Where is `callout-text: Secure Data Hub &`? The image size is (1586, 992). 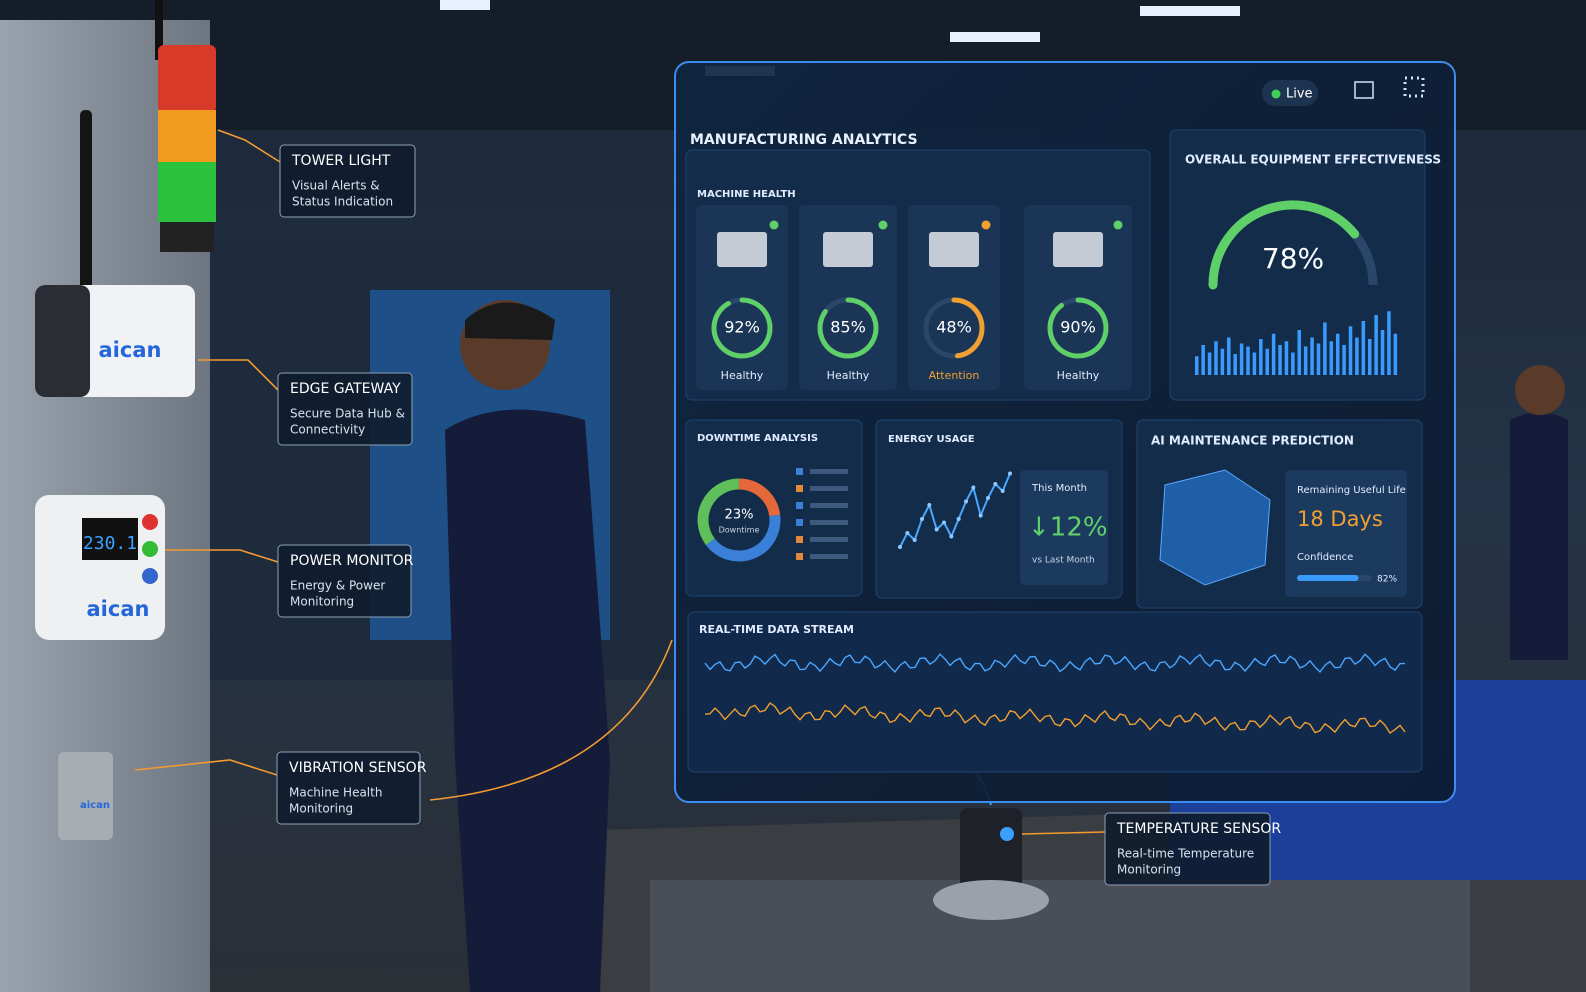
callout-text: Secure Data Hub & is located at coordinates (347, 414).